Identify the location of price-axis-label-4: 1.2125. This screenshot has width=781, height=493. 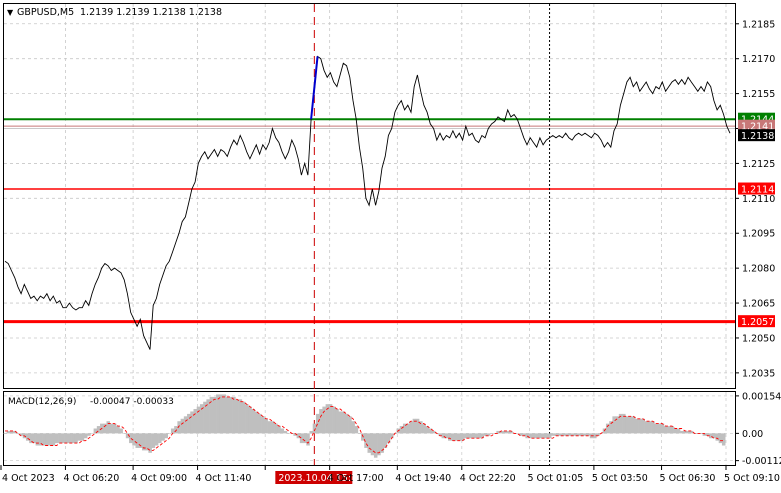
(758, 164).